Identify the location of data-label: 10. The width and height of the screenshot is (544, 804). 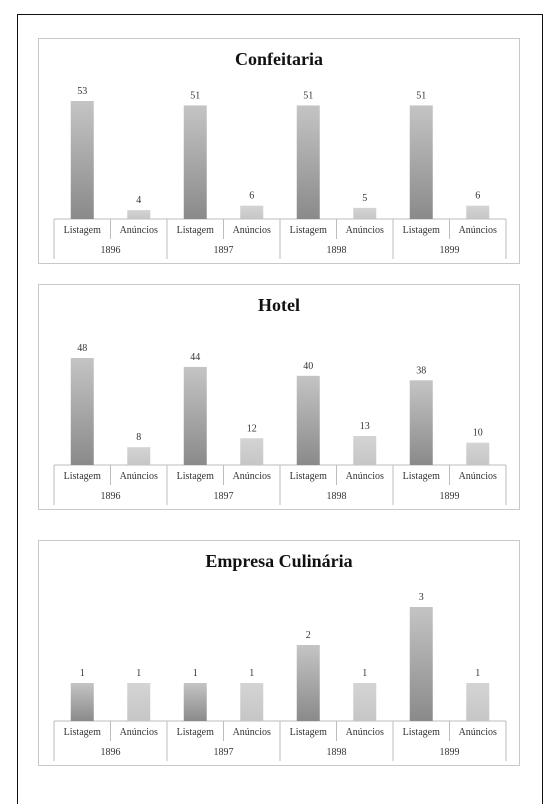
(478, 433).